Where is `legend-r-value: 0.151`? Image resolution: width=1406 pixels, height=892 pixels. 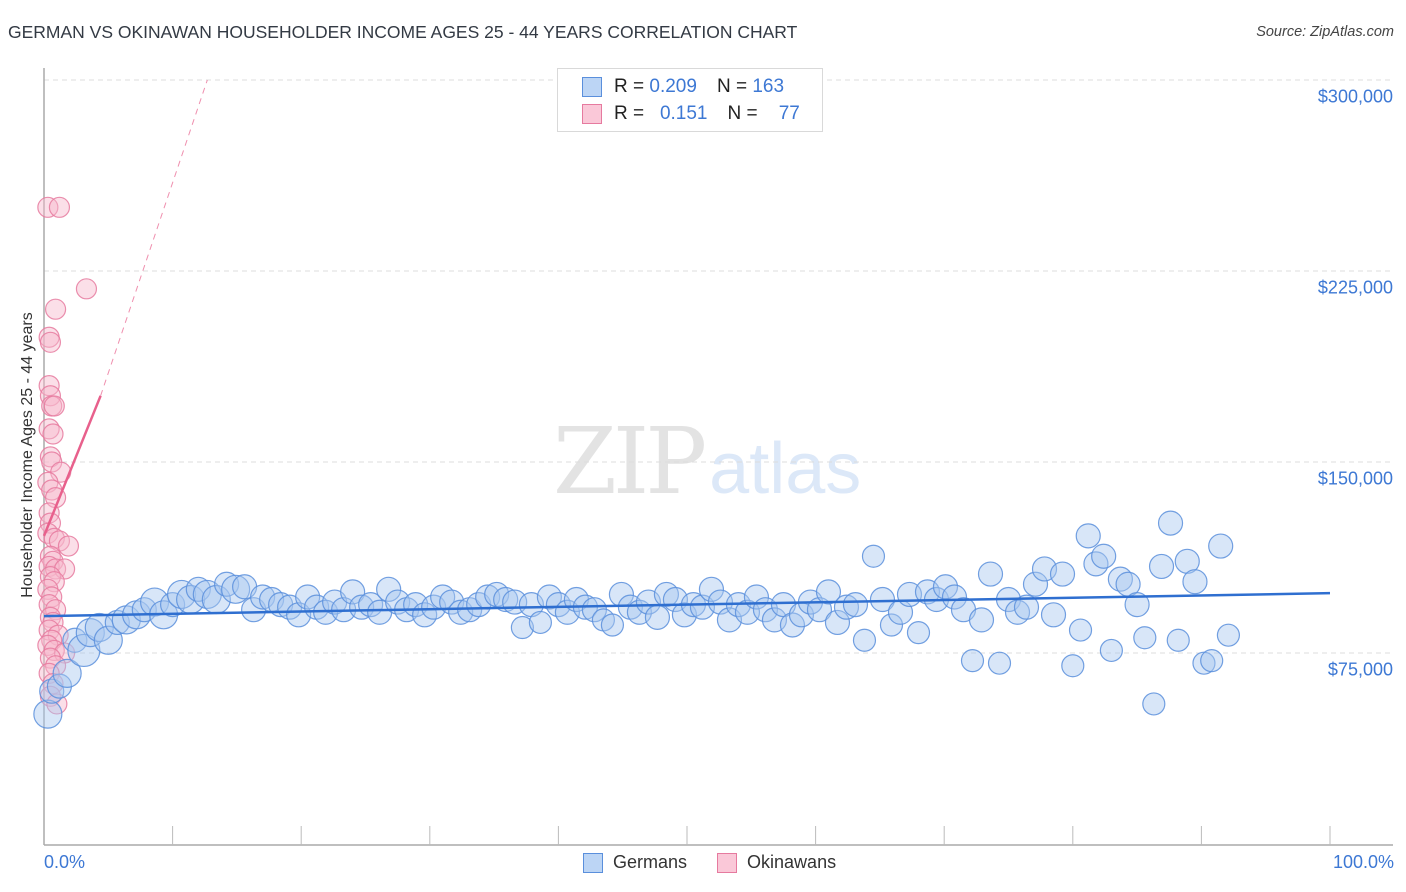
legend-r-value: 0.151 is located at coordinates (683, 113).